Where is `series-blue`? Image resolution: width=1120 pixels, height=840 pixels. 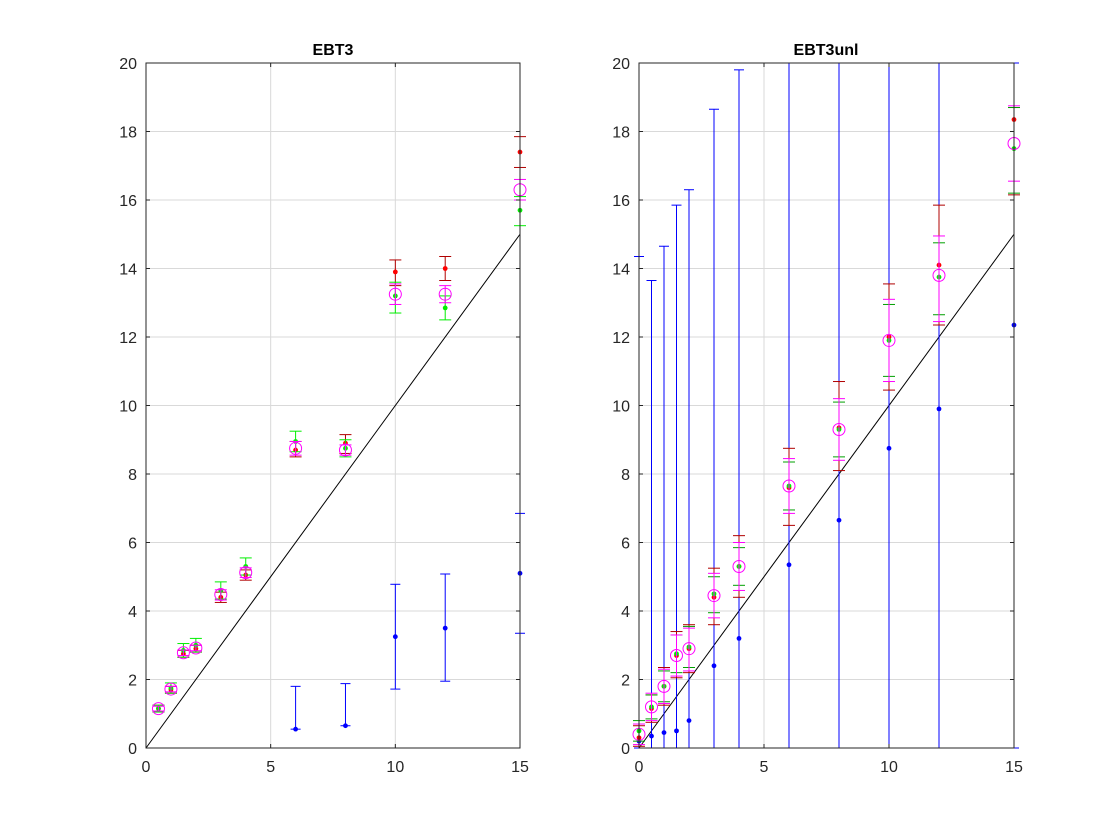
series-blue is located at coordinates (407, 622).